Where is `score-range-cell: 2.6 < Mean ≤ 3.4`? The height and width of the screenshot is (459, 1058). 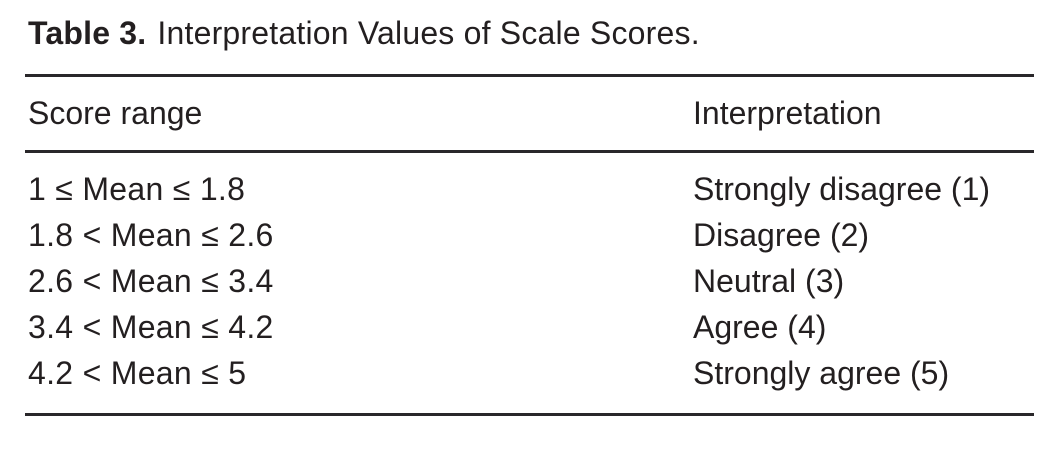
score-range-cell: 2.6 < Mean ≤ 3.4 is located at coordinates (151, 281).